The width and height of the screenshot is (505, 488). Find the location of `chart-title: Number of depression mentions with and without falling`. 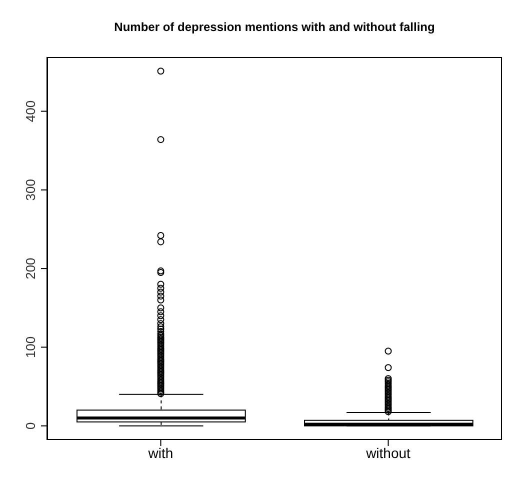

chart-title: Number of depression mentions with and without falling is located at coordinates (274, 27).